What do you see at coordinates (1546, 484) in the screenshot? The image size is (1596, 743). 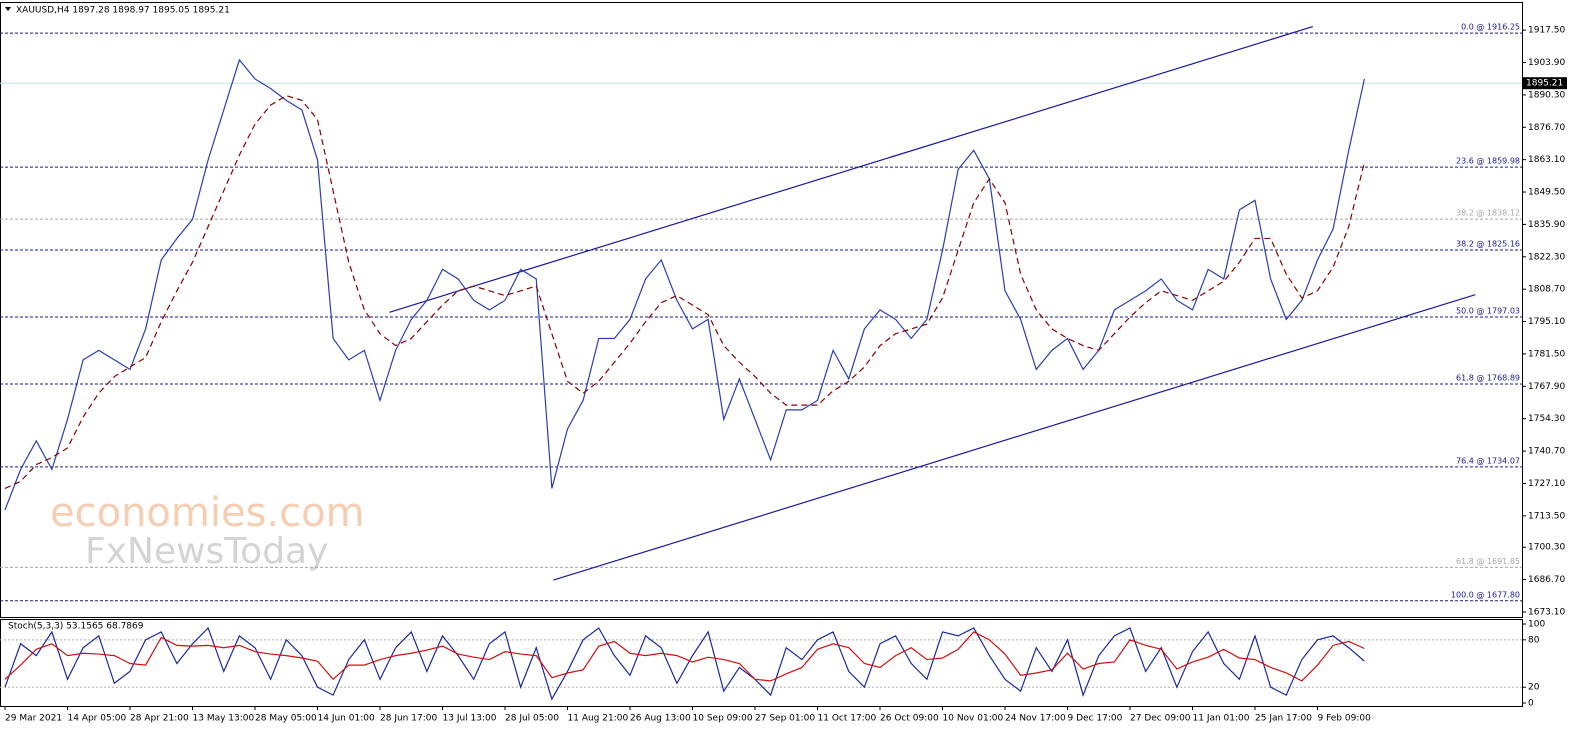 I see `y-tick-label: 1727.10` at bounding box center [1546, 484].